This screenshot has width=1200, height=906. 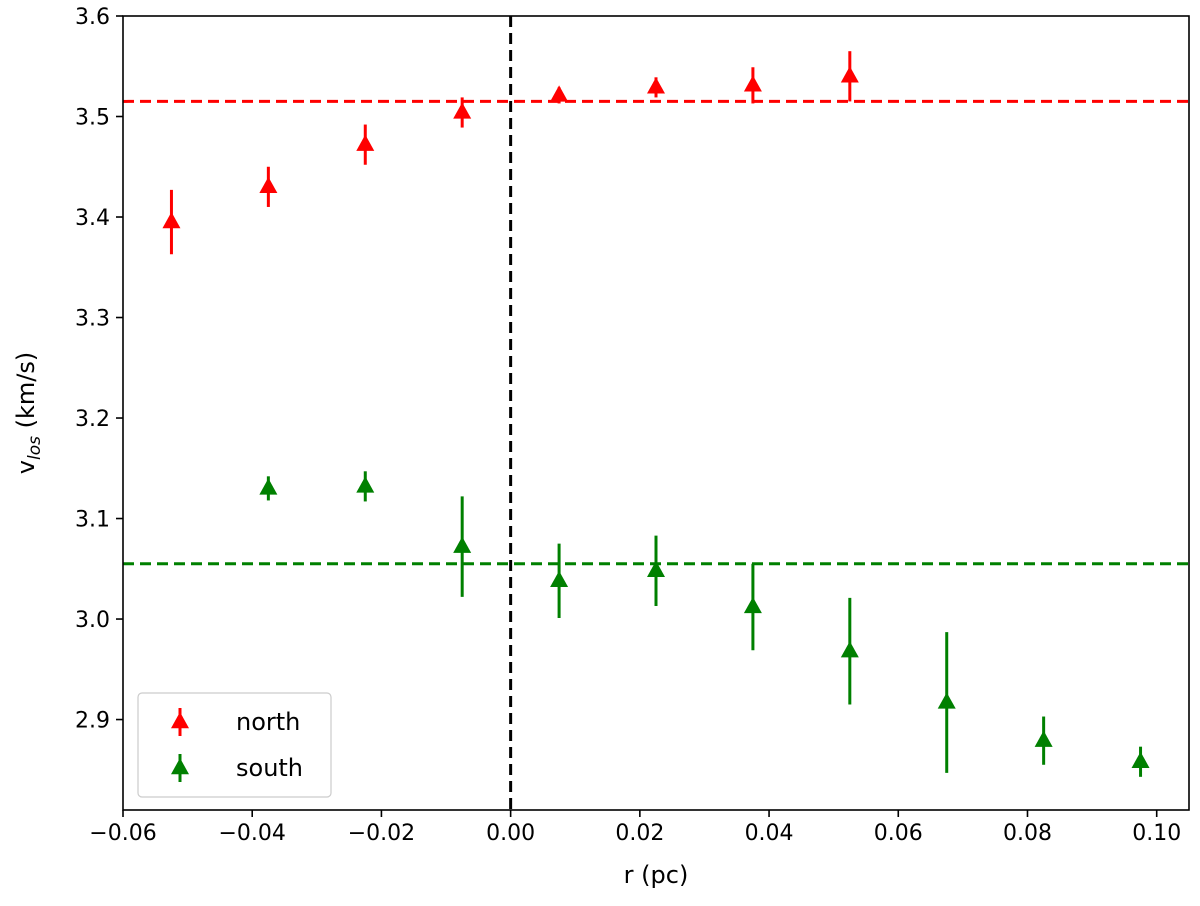 I want to click on legend-north-marker, so click(x=180, y=720).